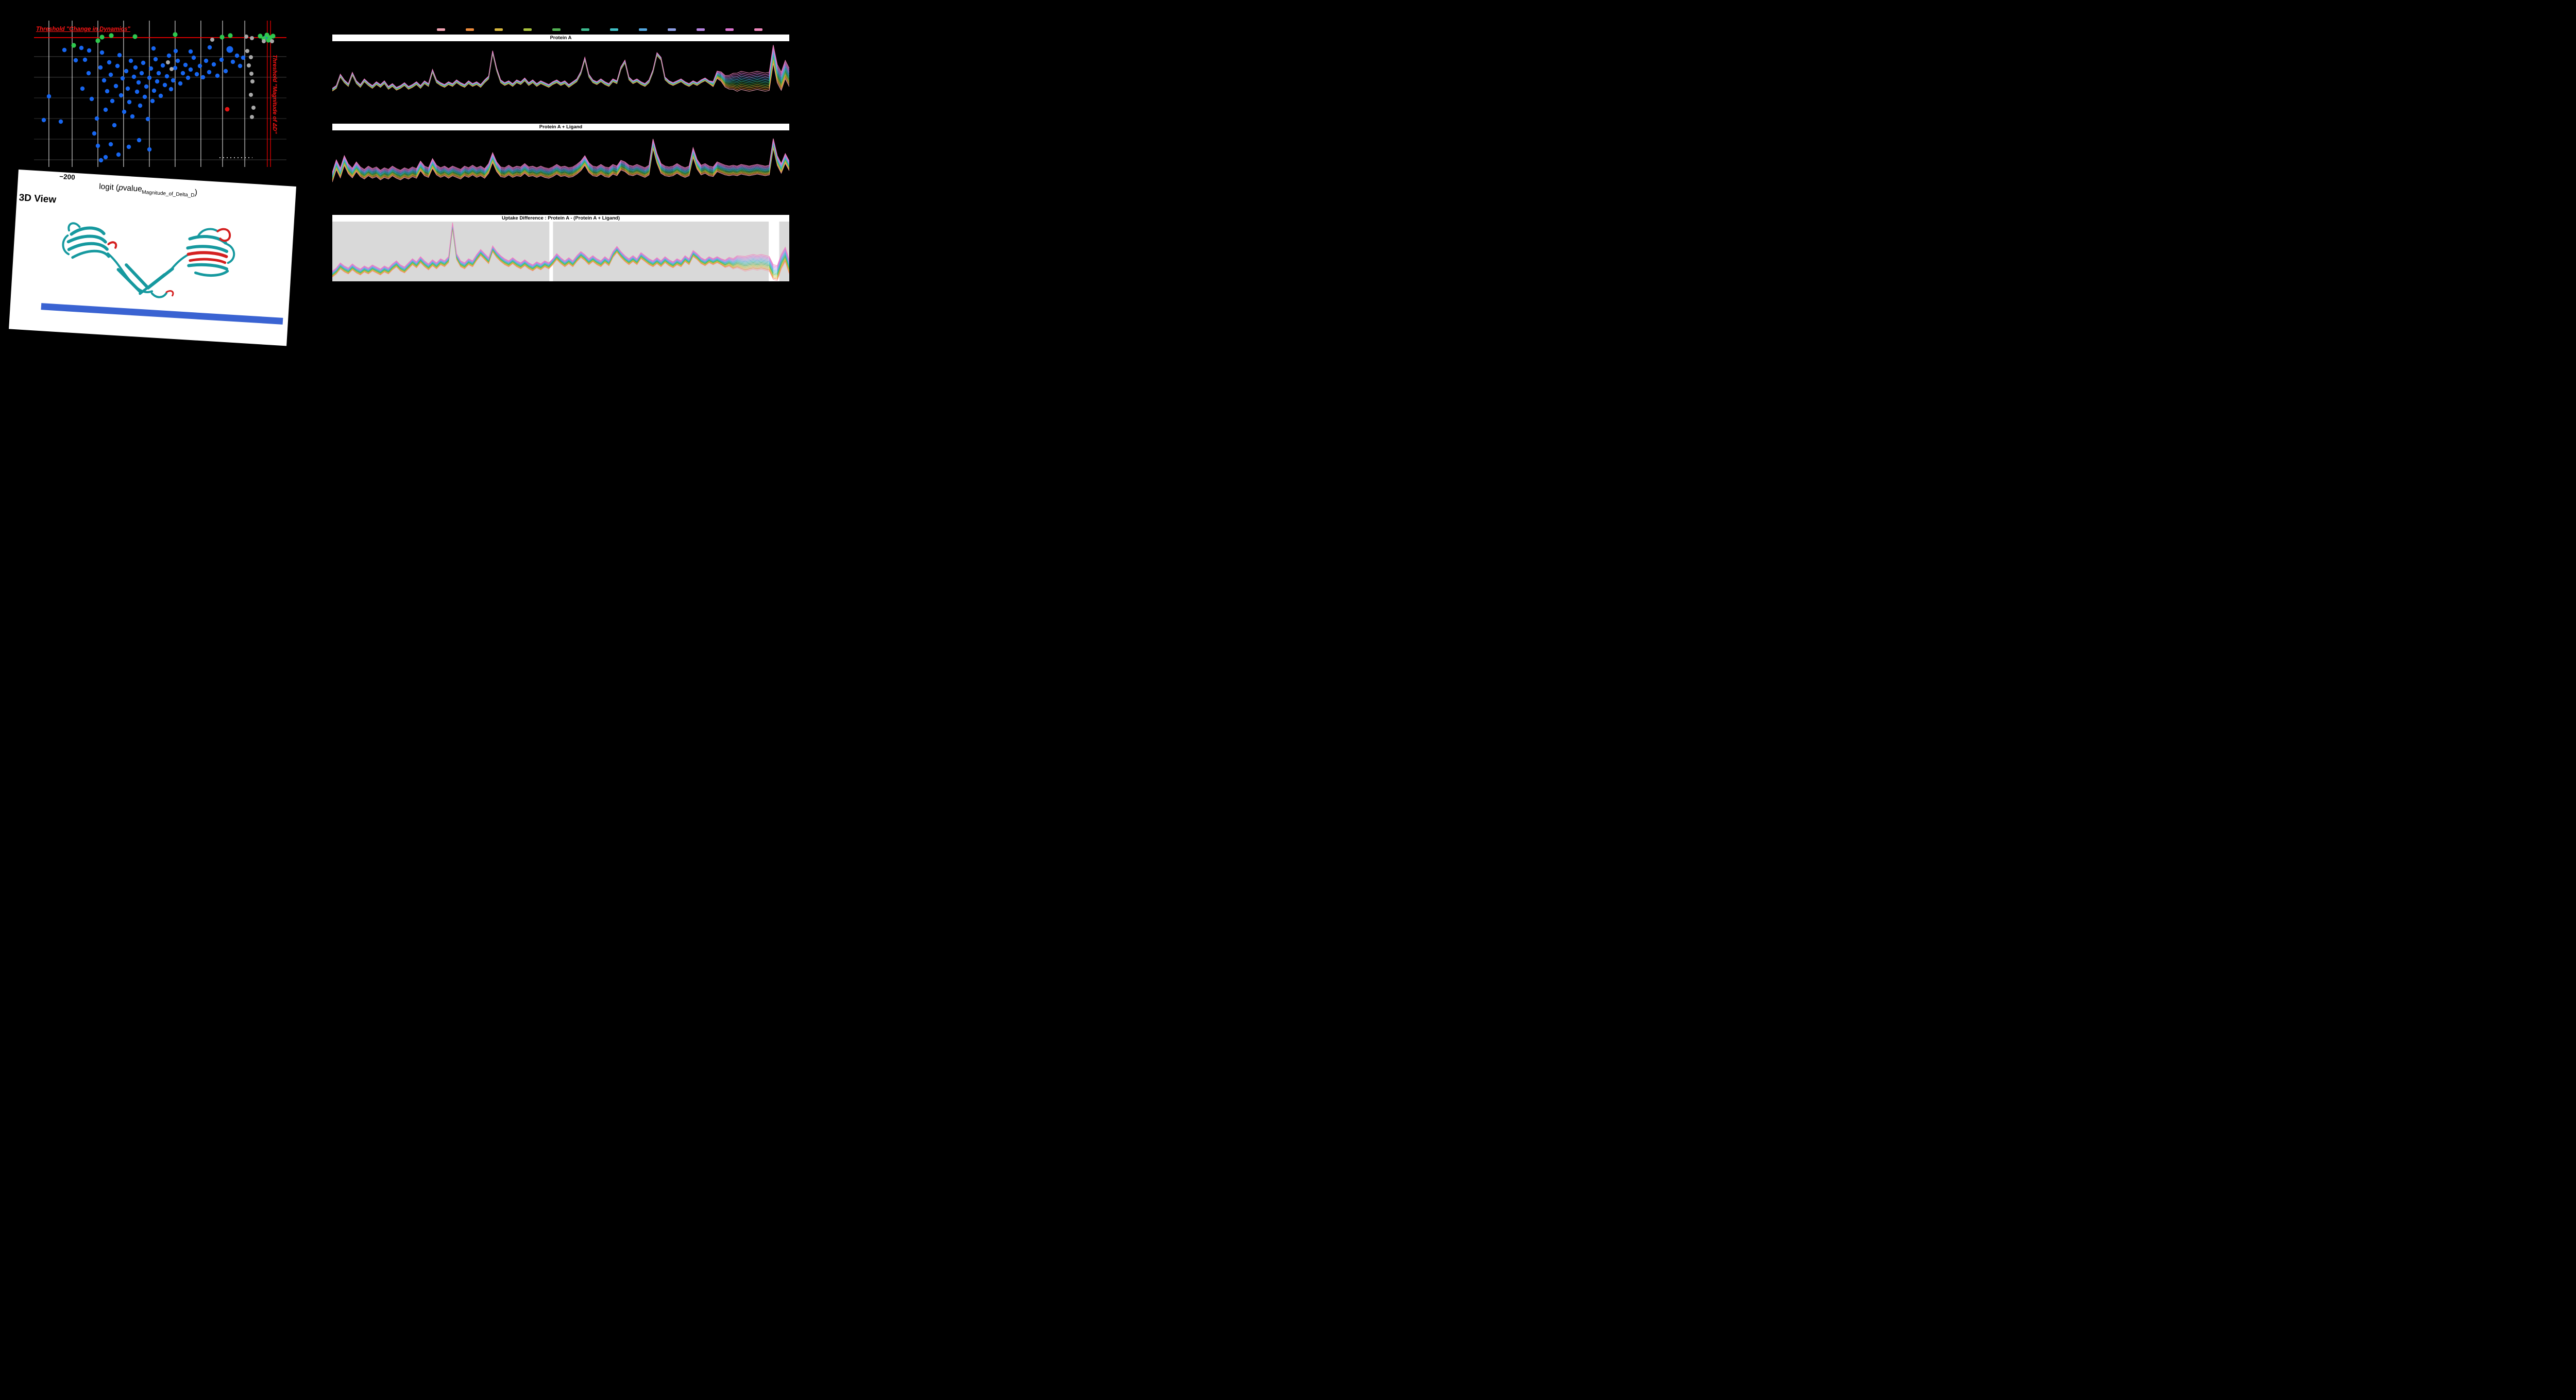  I want to click on x-axis-label-pre: logit (, so click(108, 187).